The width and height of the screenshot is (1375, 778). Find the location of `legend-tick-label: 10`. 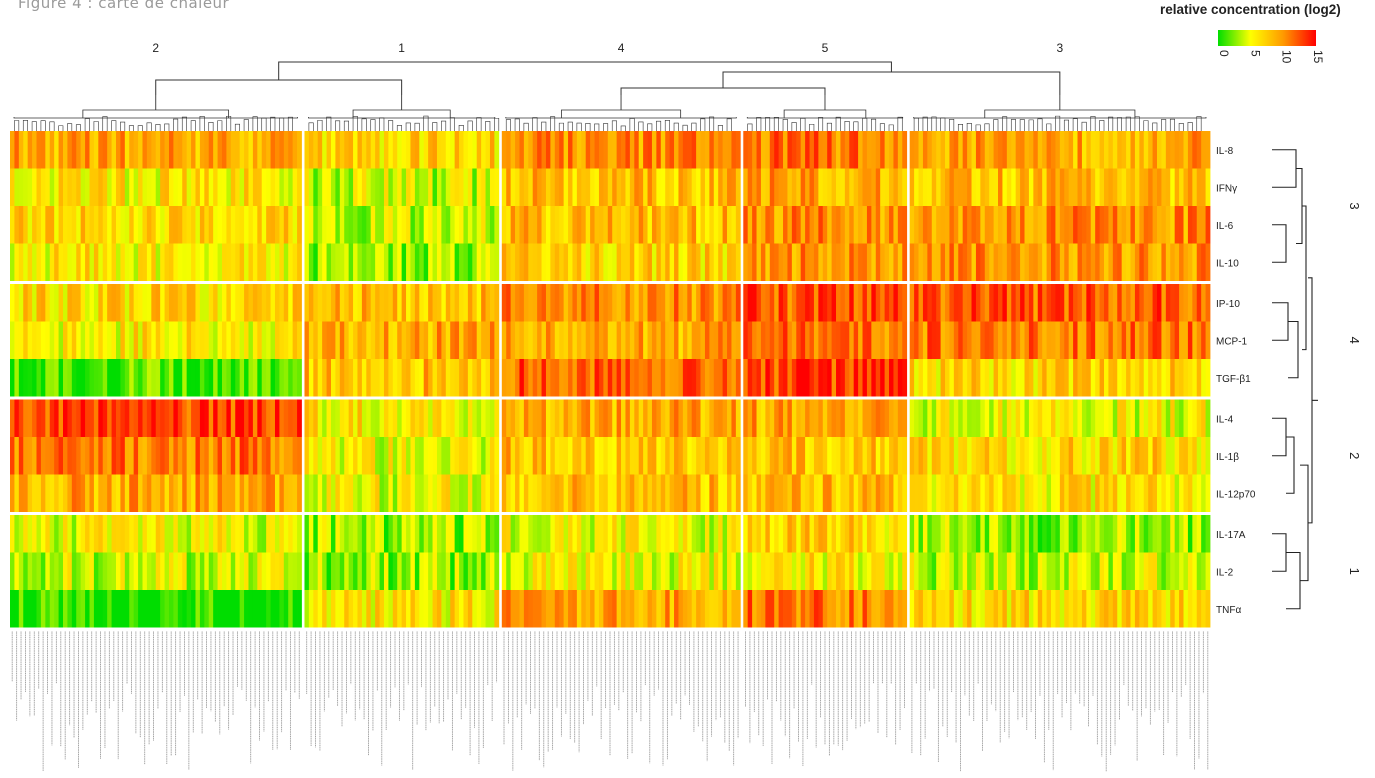

legend-tick-label: 10 is located at coordinates (1287, 57).